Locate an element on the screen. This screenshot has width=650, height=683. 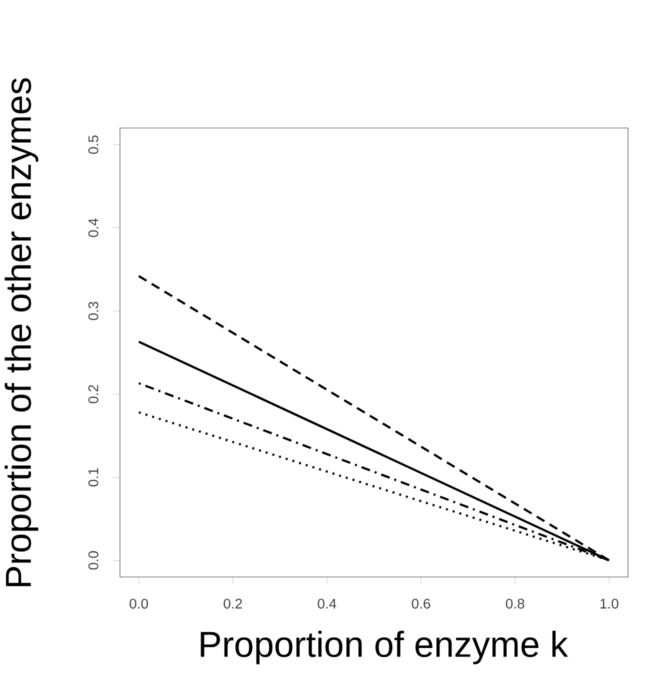
y-axis-title: Proportion of the other enzymes is located at coordinates (21, 332).